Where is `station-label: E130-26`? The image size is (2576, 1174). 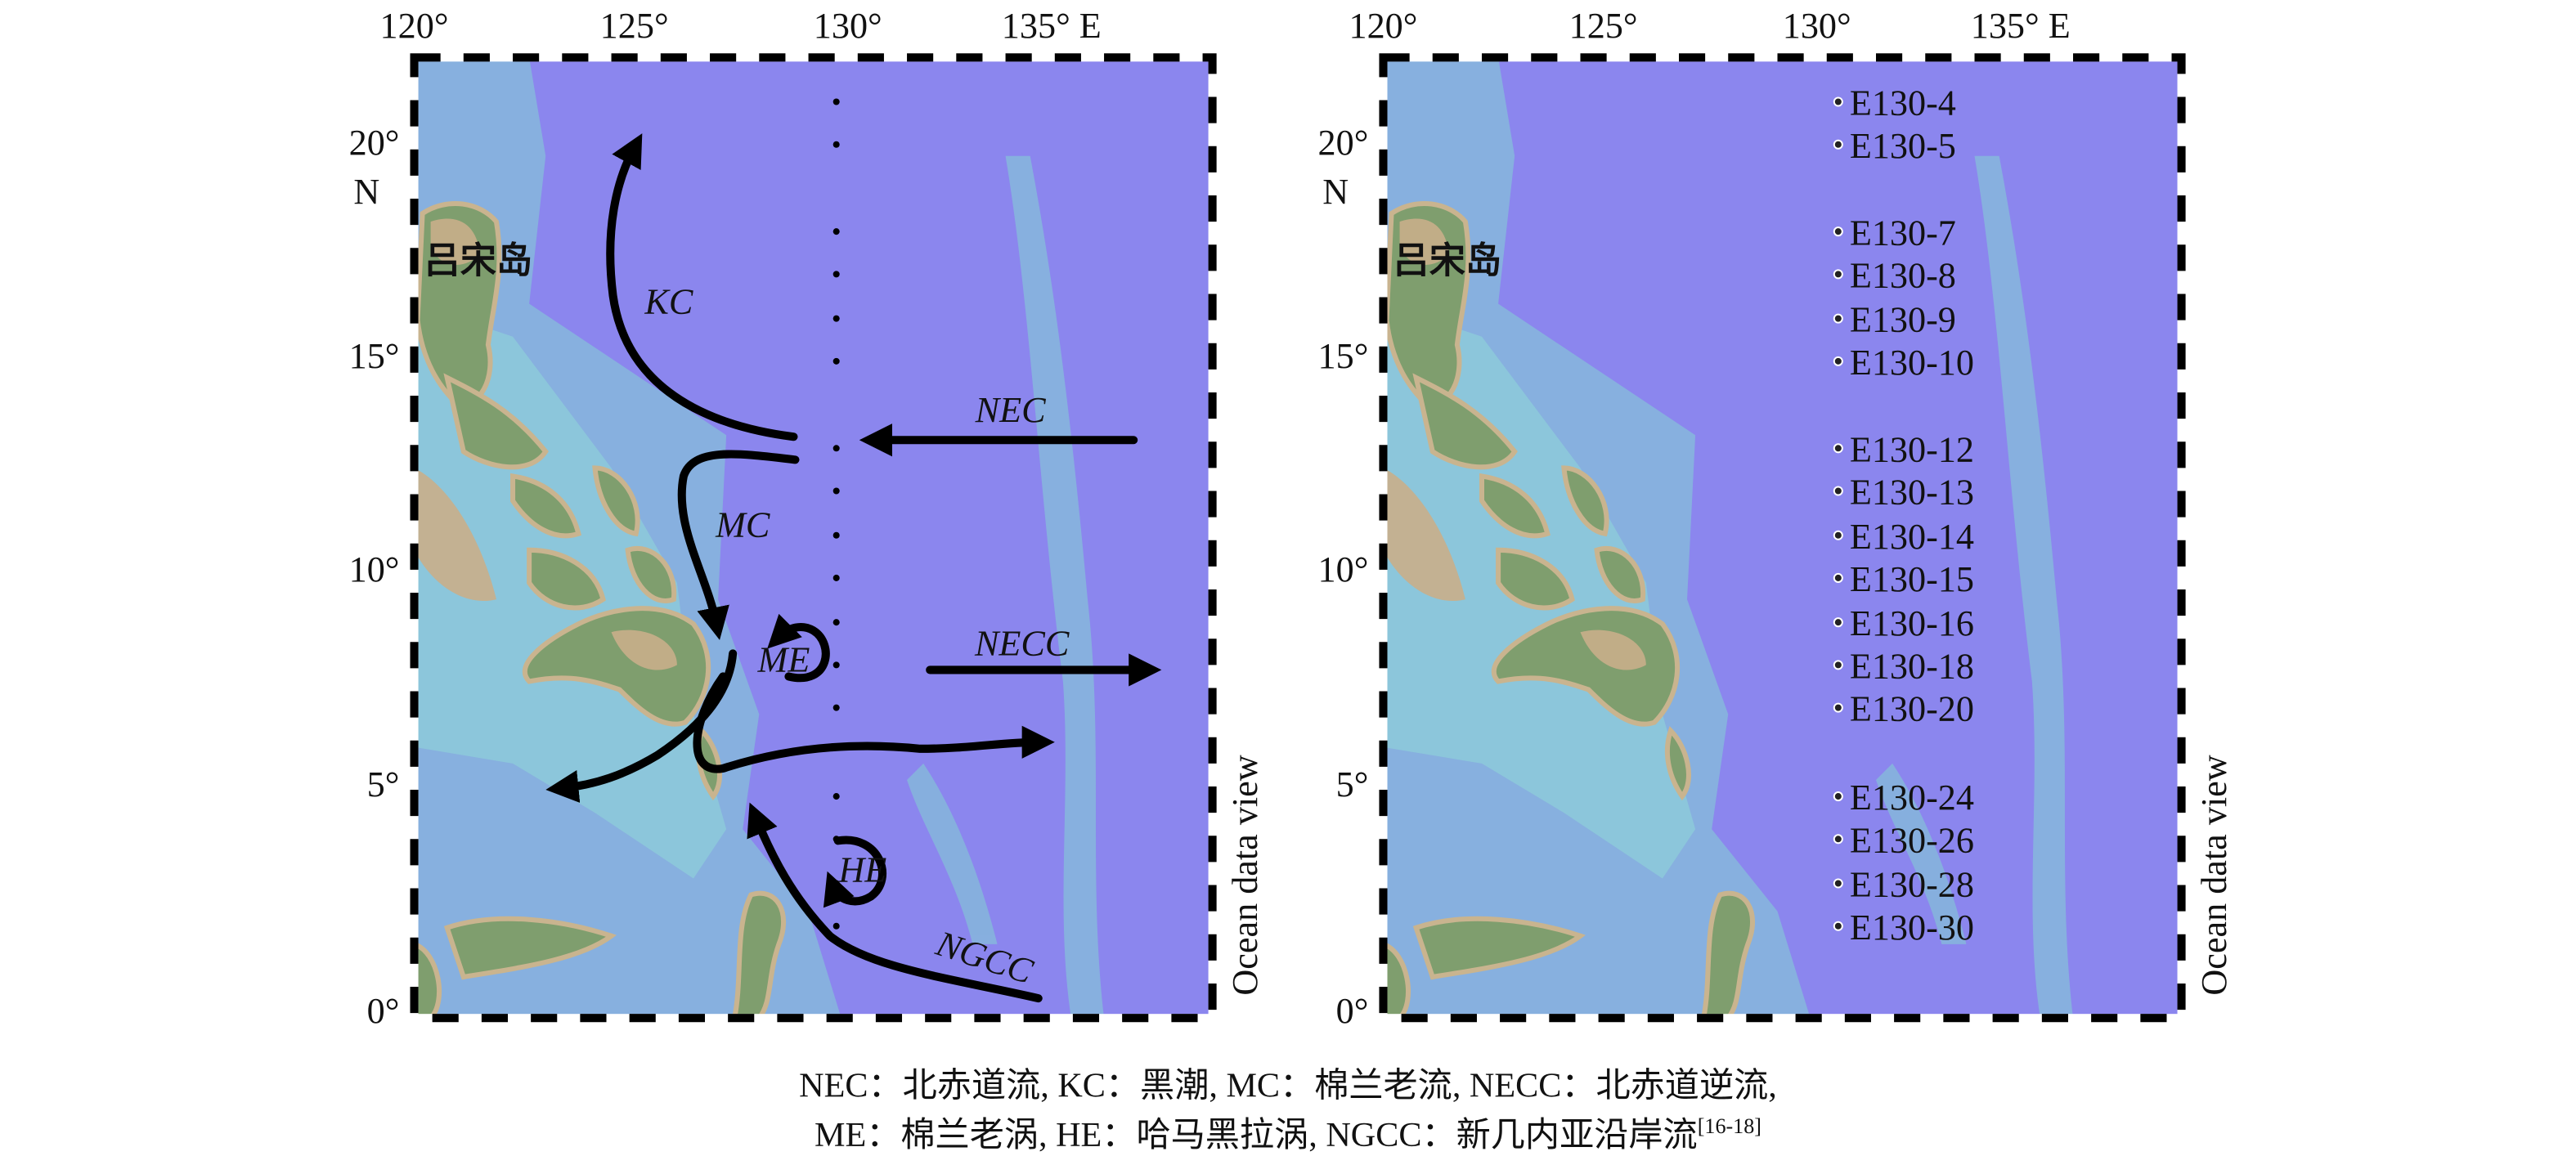
station-label: E130-26 is located at coordinates (1912, 840).